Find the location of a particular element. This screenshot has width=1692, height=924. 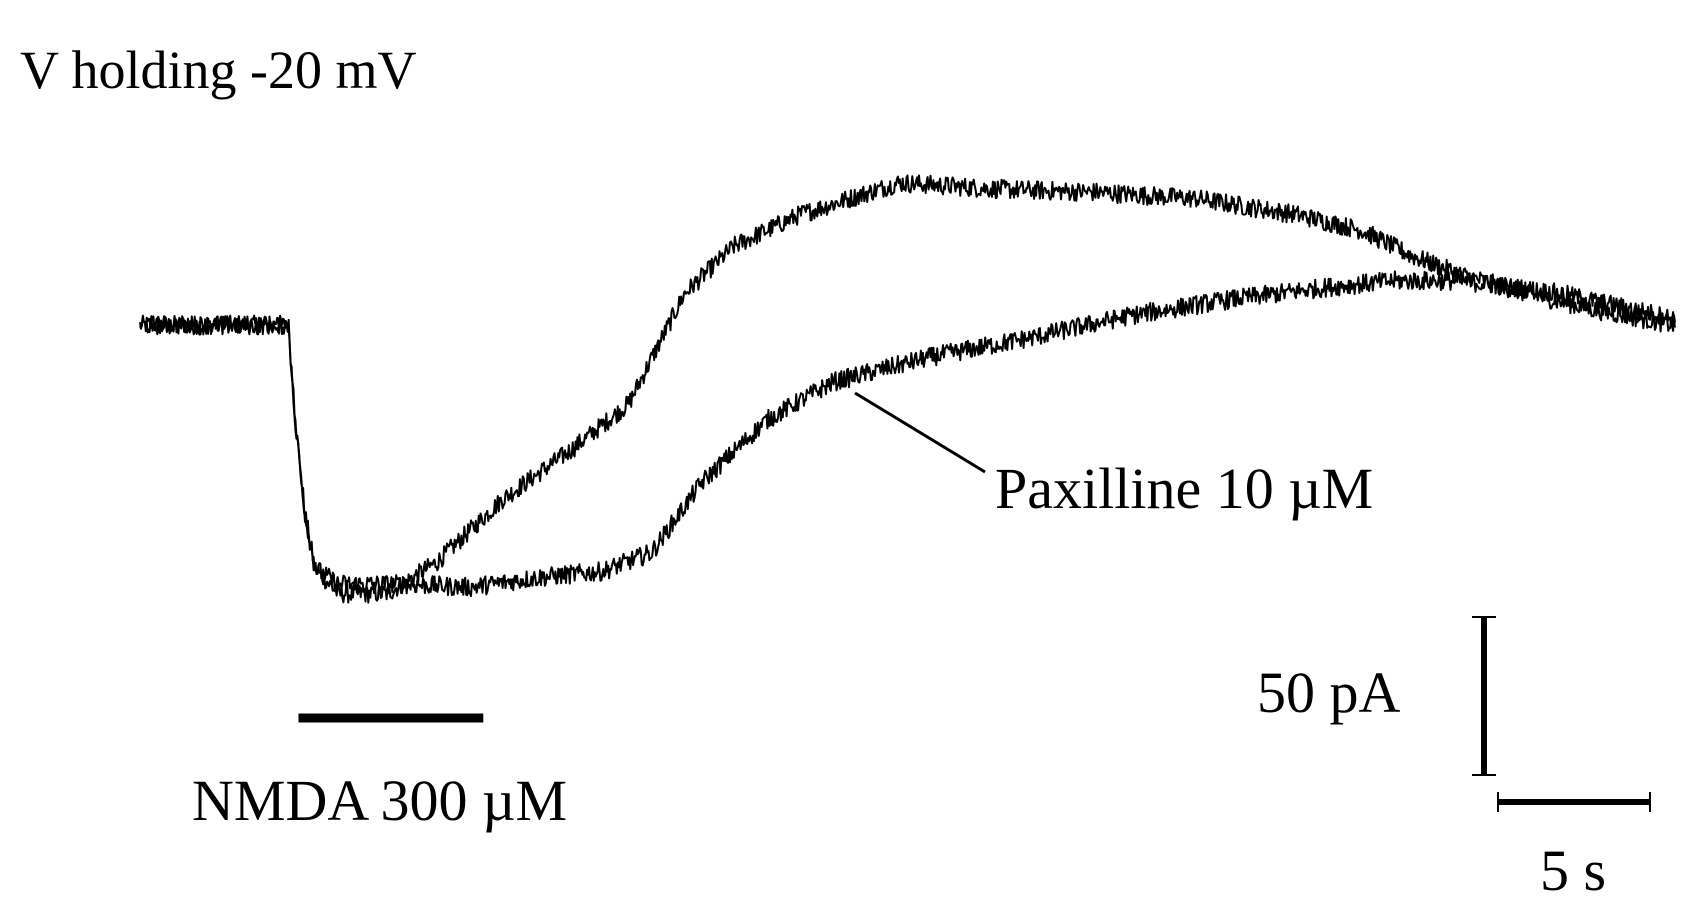

series-label-paxilline: Paxilline 10 µM is located at coordinates (1184, 488).